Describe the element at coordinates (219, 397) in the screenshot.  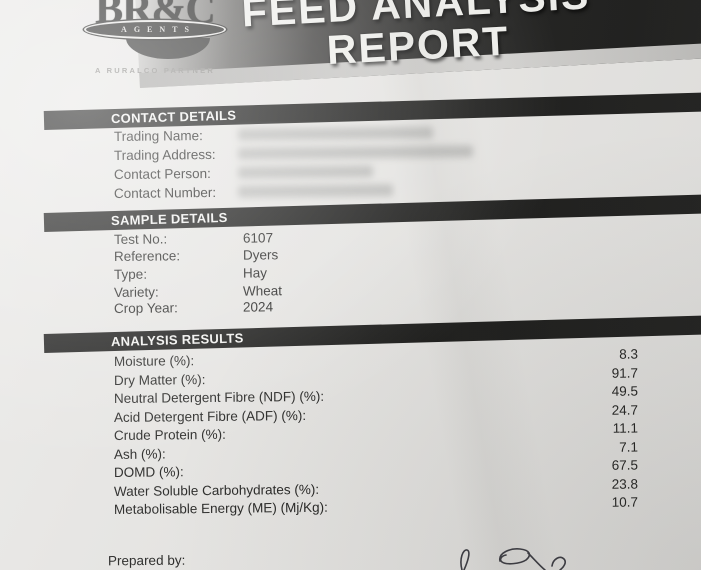
I see `field-label: Neutral Detergent Fibre (NDF) (%):` at that location.